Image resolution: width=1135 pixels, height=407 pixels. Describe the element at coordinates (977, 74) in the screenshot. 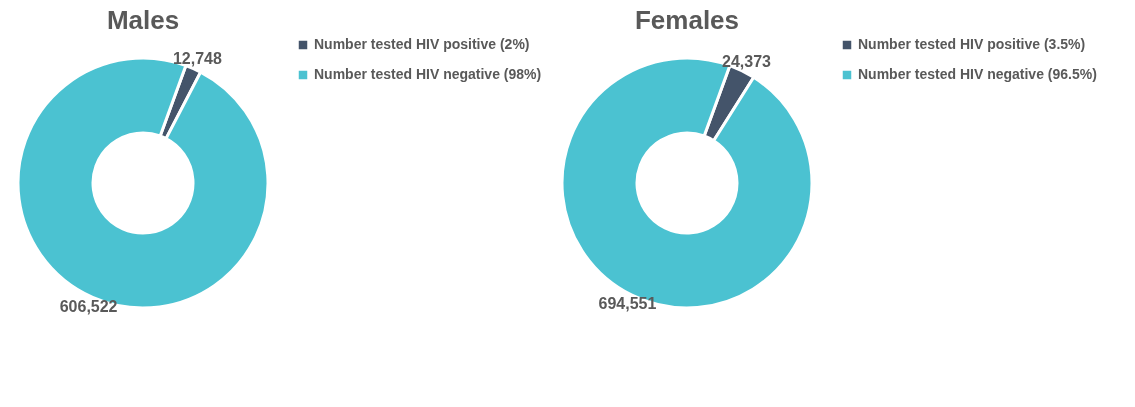

I see `legend-label: Number tested HIV negative (96.5%)` at that location.